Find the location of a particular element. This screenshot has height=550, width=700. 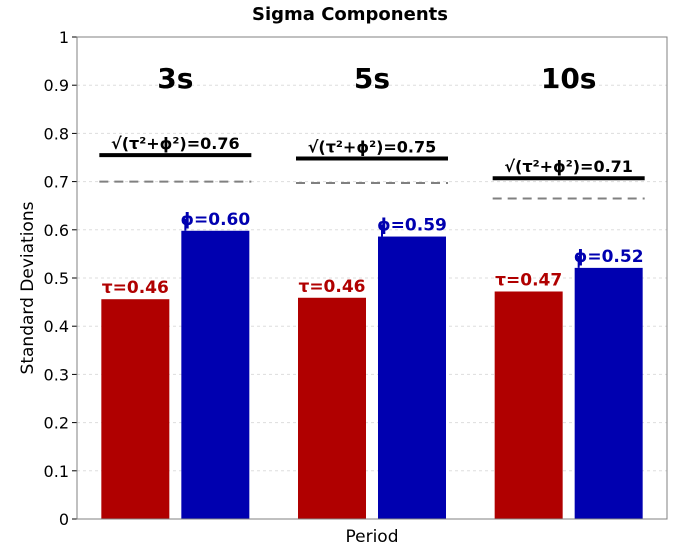

total-value-label: √(τ²+ϕ²)=0.76 is located at coordinates (175, 143).